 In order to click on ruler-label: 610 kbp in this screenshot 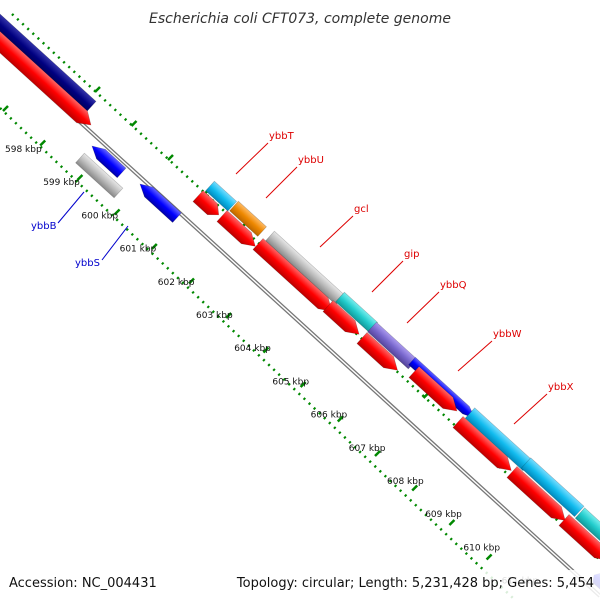, I will do `click(481, 548)`.